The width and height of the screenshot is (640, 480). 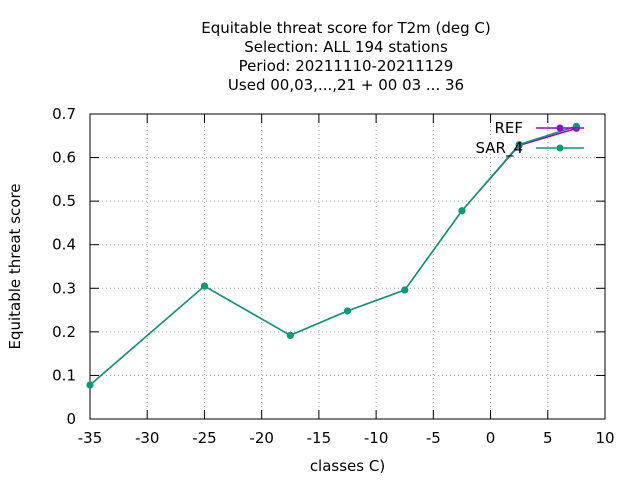 I want to click on x-tick-label: 0, so click(x=491, y=438).